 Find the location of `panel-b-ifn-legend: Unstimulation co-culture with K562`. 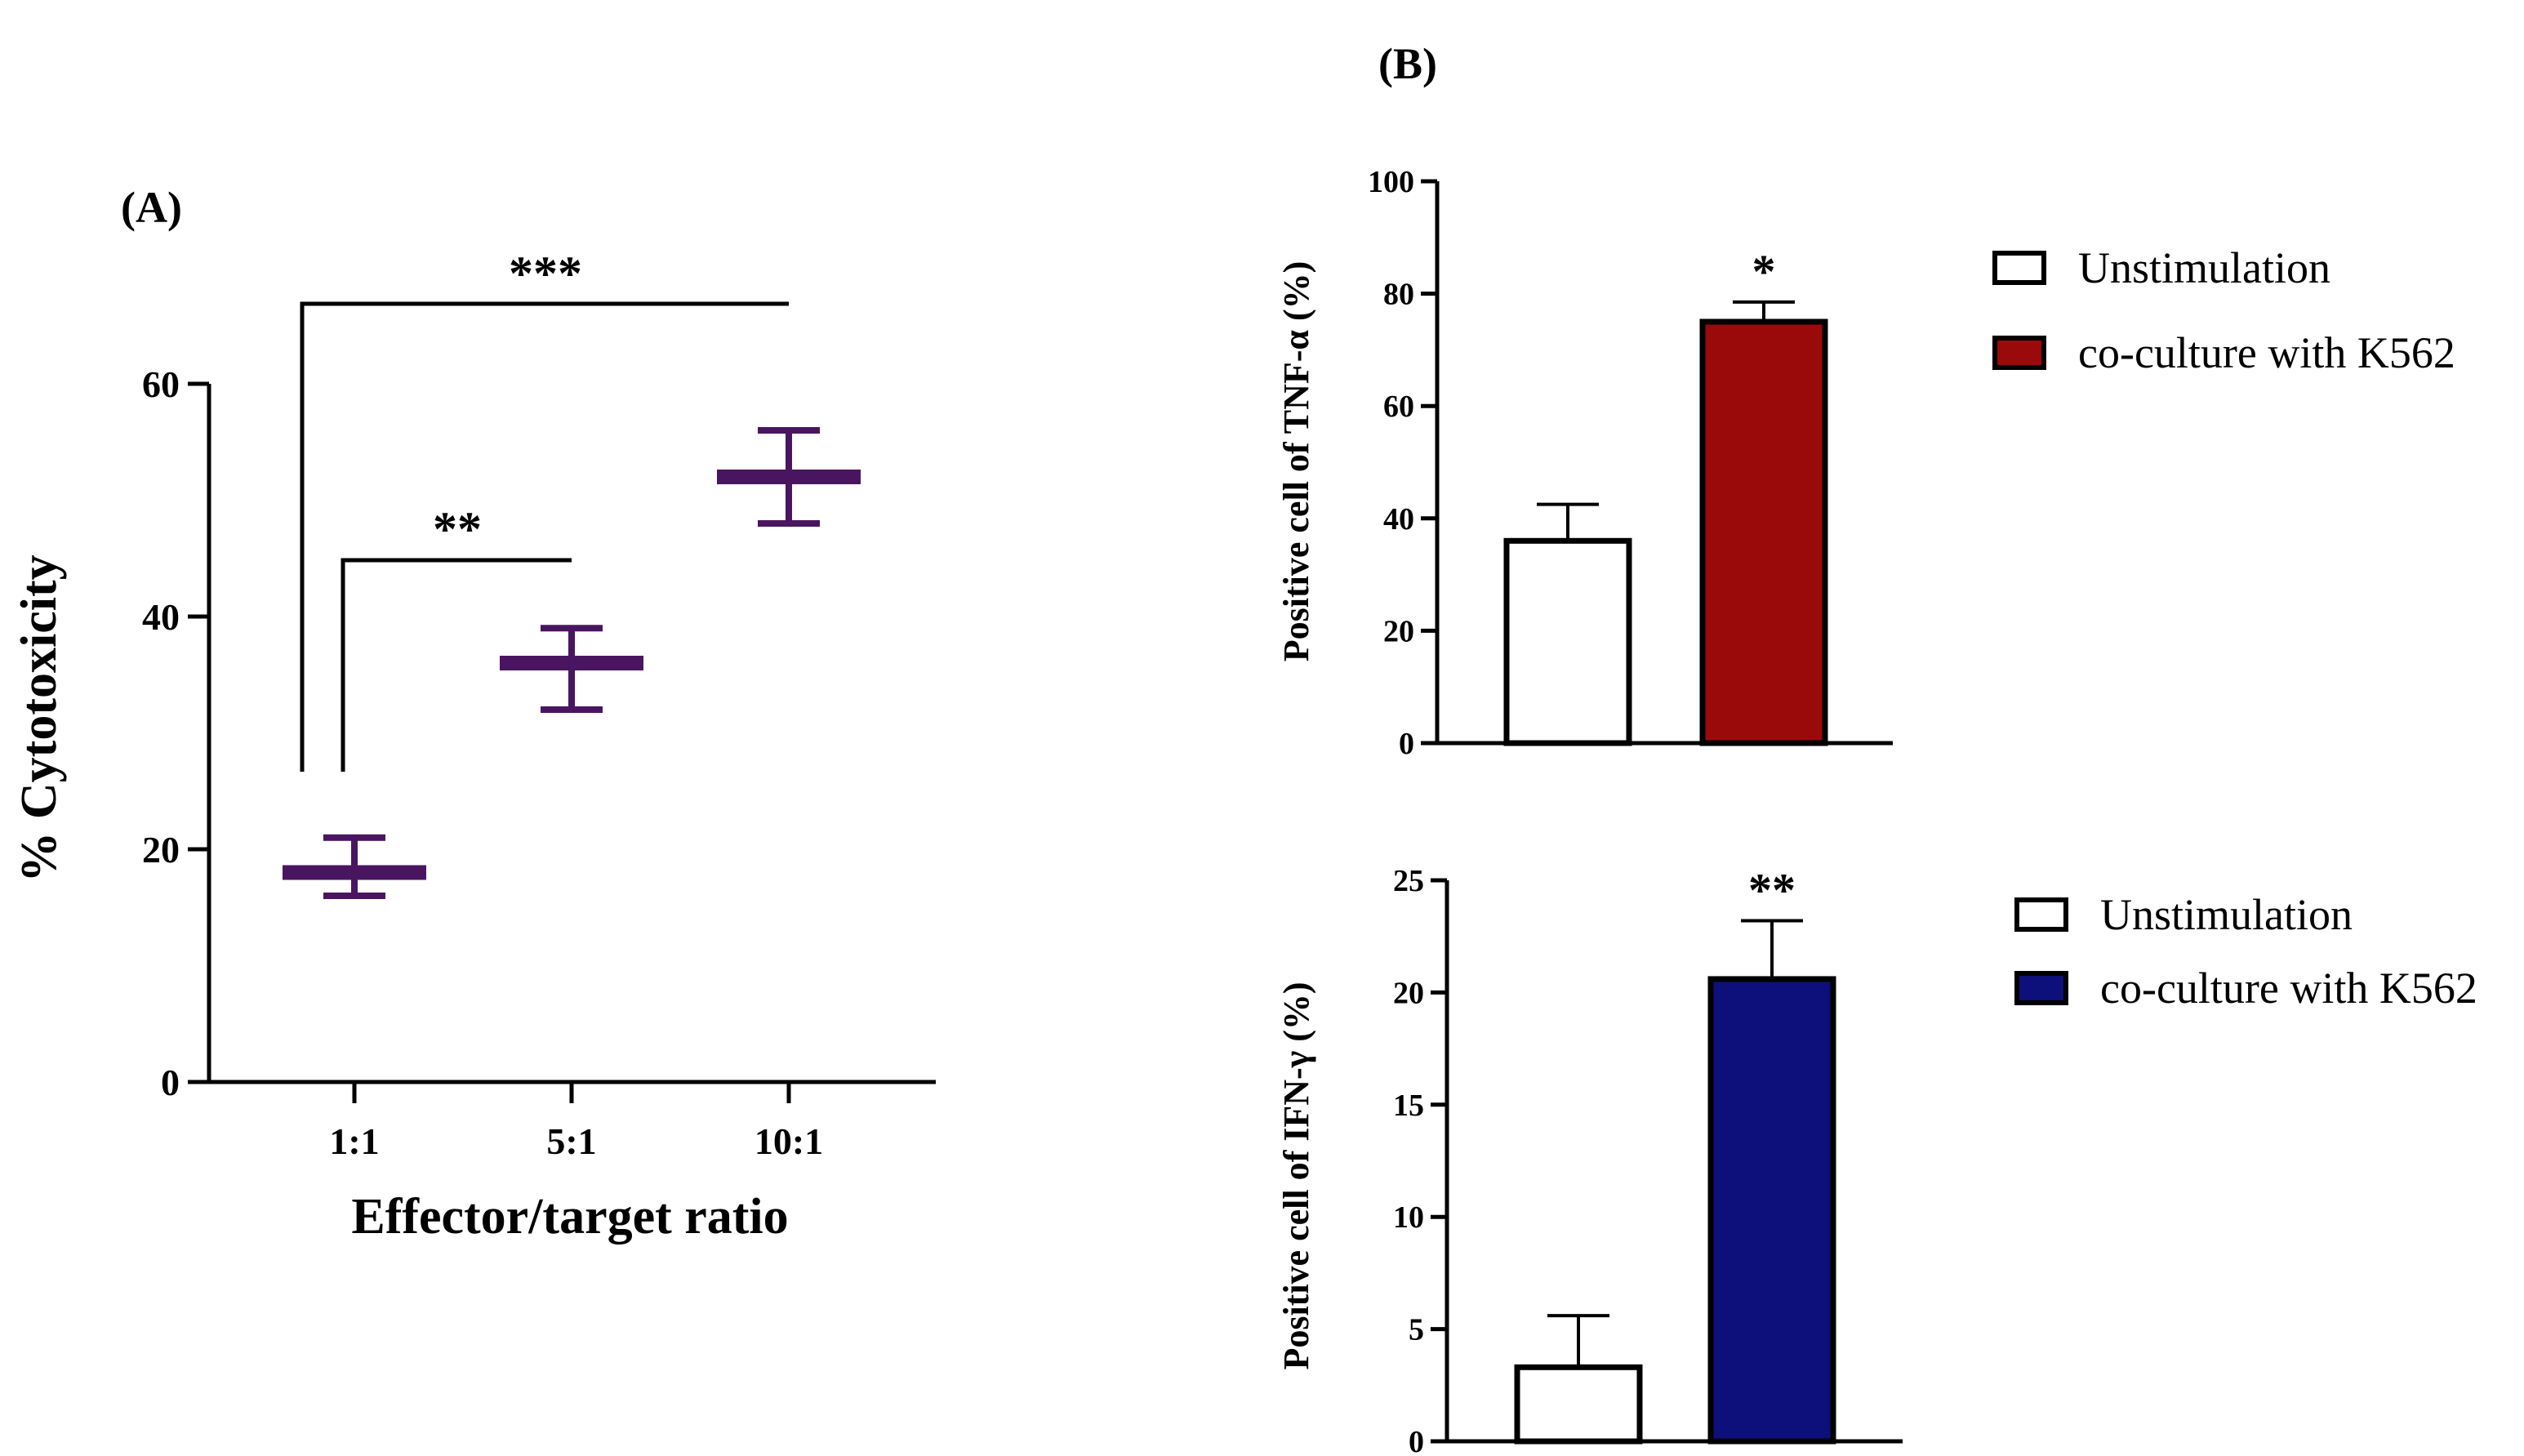

panel-b-ifn-legend: Unstimulation co-culture with K562 is located at coordinates (2245, 952).